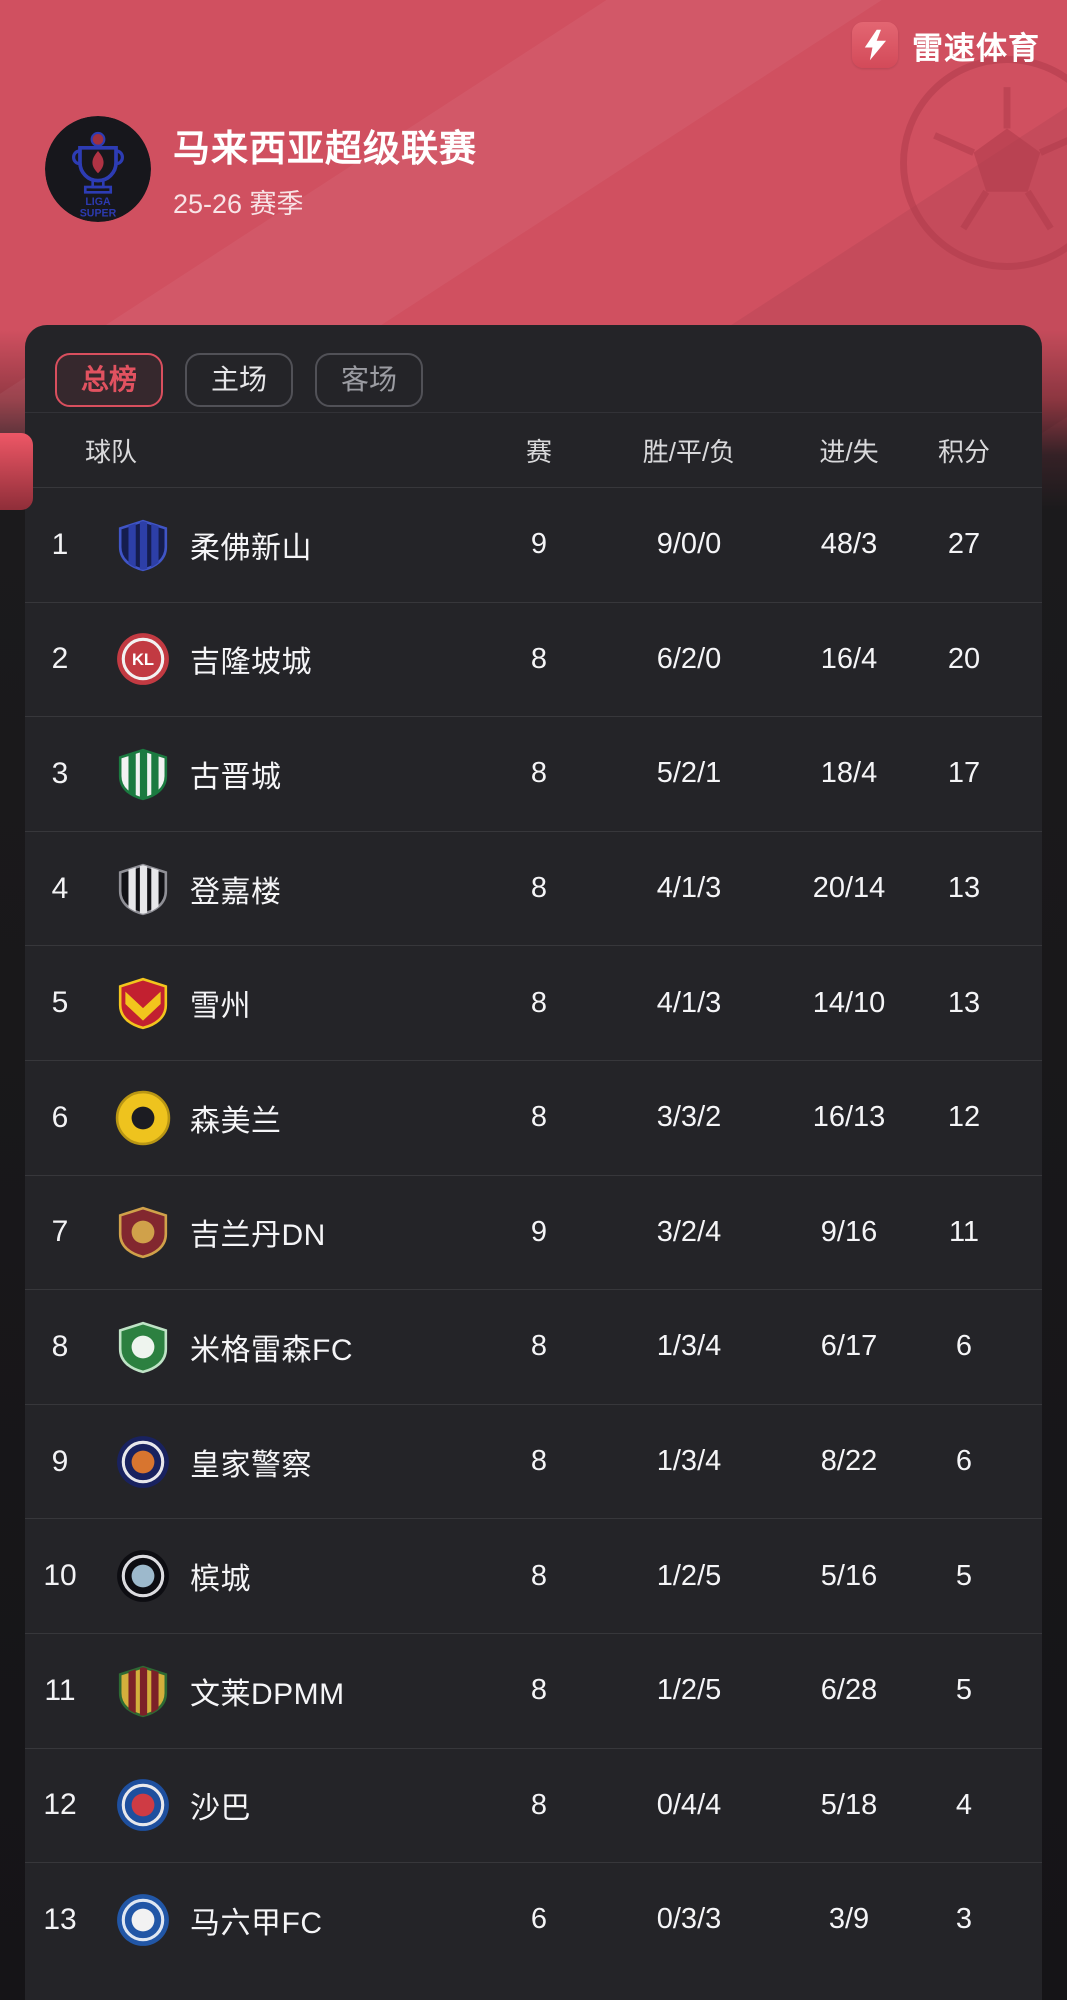 The width and height of the screenshot is (1067, 2000). Describe the element at coordinates (689, 1231) in the screenshot. I see `stat-wdl: 3/2/4` at that location.